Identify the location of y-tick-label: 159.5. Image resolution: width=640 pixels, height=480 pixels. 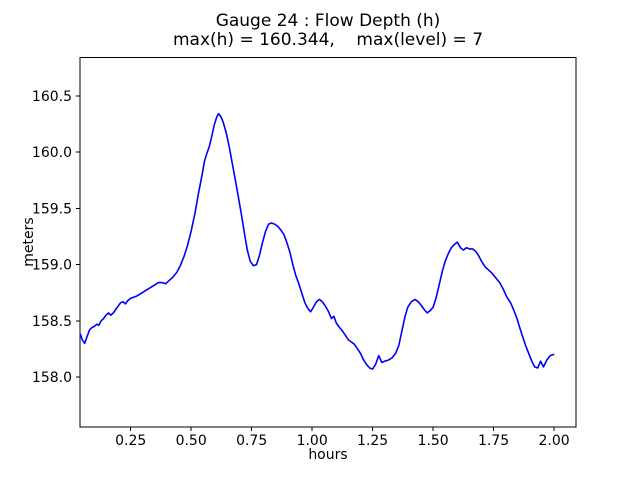
(52, 209).